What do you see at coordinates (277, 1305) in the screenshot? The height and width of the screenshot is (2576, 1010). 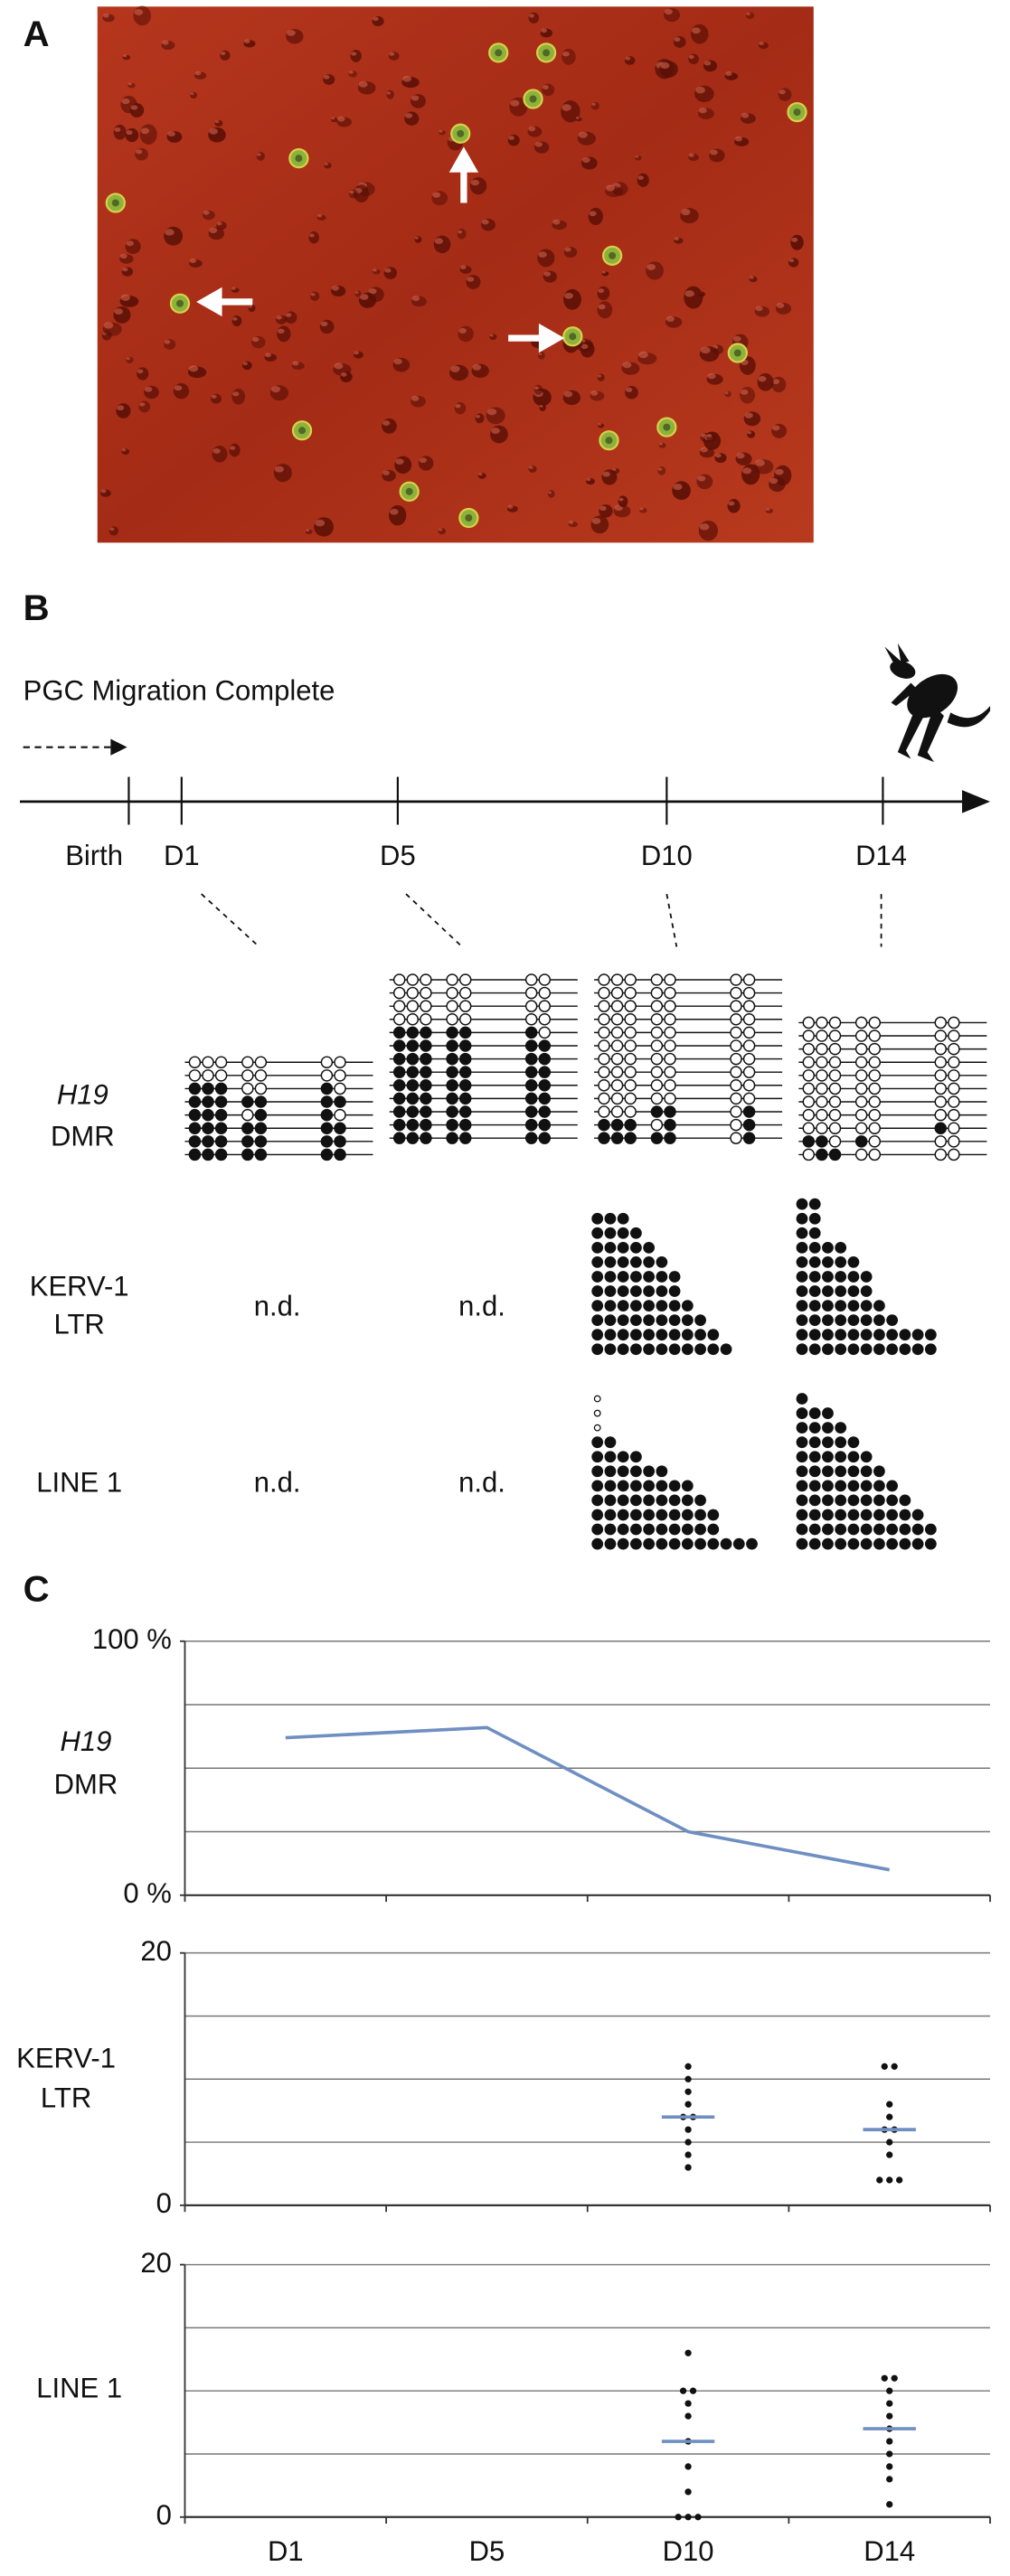 I see `not-done: n.d.` at bounding box center [277, 1305].